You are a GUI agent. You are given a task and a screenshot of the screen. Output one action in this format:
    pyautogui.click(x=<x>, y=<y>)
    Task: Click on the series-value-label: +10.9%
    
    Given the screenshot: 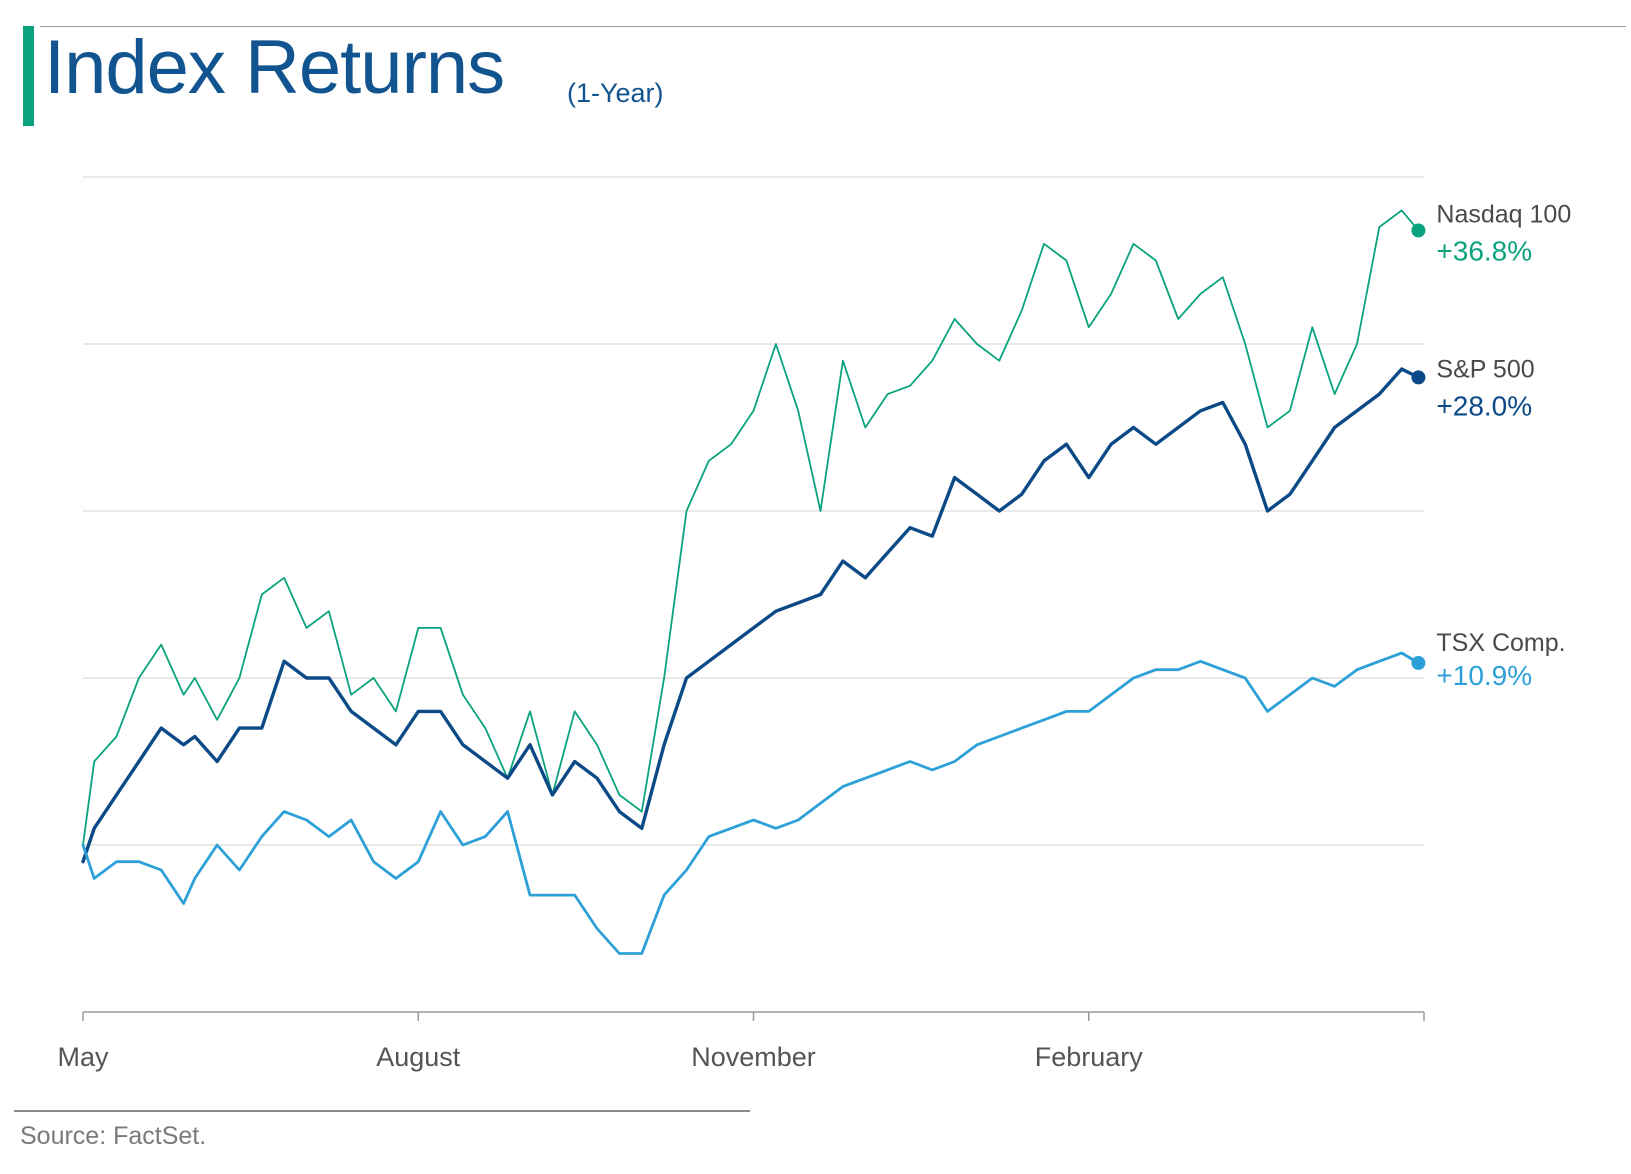 What is the action you would take?
    pyautogui.click(x=1484, y=675)
    